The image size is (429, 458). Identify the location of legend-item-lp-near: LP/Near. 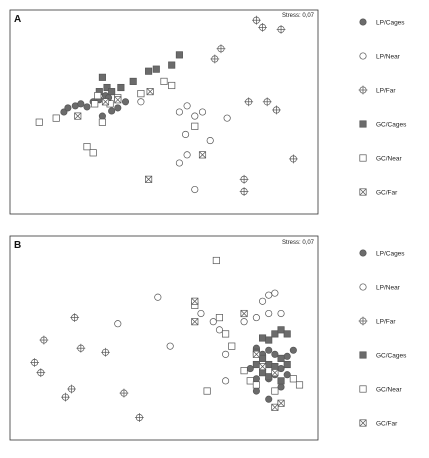
(380, 56).